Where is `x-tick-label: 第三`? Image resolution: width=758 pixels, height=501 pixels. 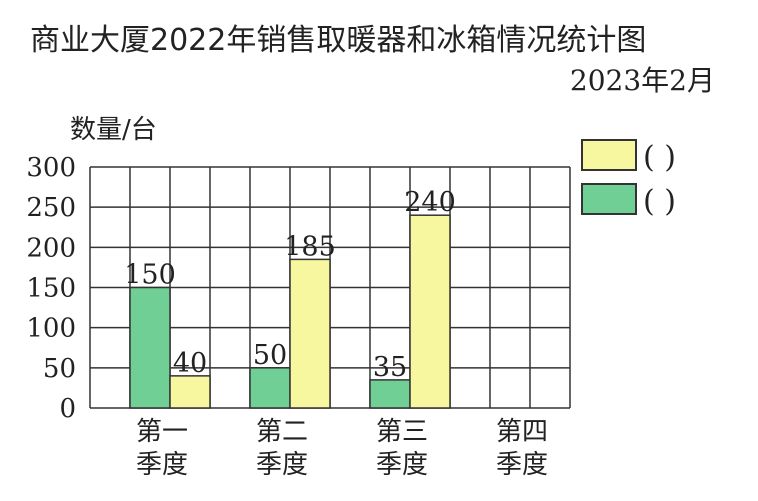
x-tick-label: 第三 is located at coordinates (402, 432).